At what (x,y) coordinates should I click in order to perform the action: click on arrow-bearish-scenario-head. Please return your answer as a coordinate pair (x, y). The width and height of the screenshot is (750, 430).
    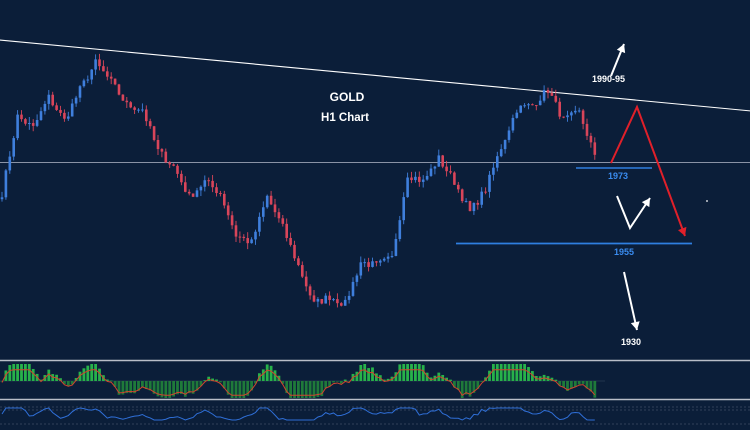
    Looking at the image, I should click on (682, 231).